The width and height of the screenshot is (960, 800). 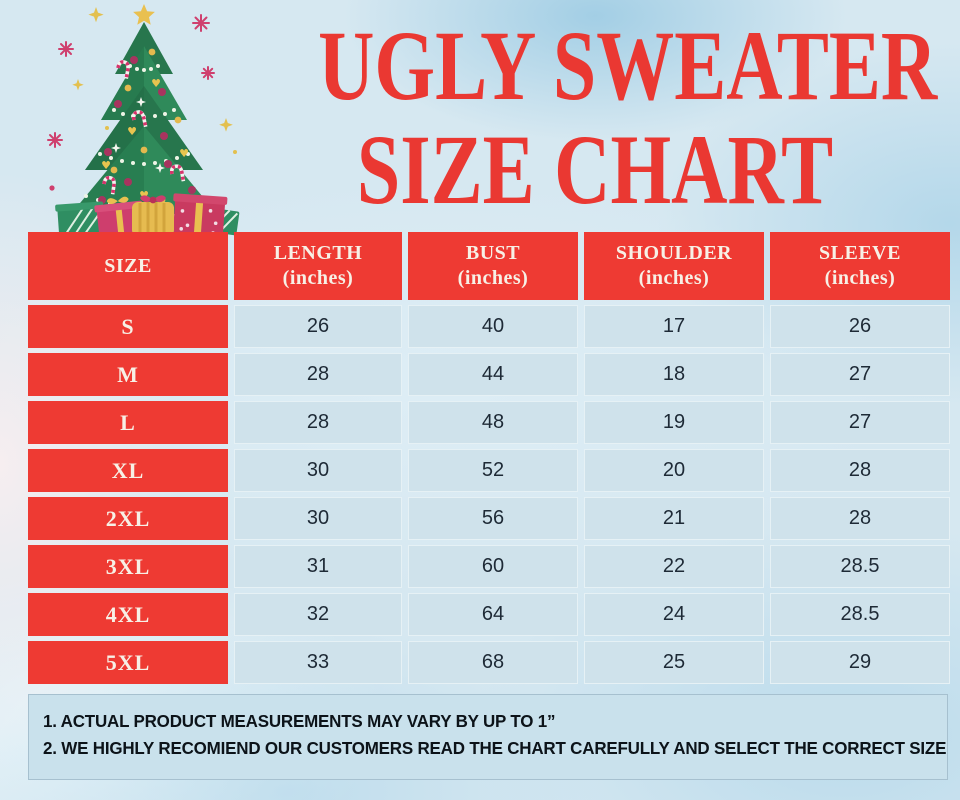 What do you see at coordinates (674, 253) in the screenshot?
I see `header-label: SHOULDER` at bounding box center [674, 253].